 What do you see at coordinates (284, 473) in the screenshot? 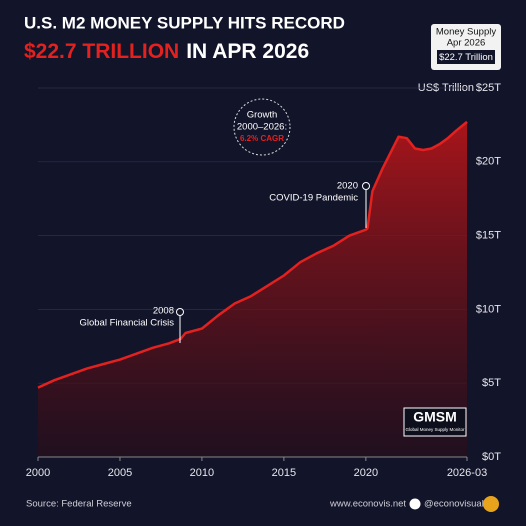
I see `x-tick-label: 2015` at bounding box center [284, 473].